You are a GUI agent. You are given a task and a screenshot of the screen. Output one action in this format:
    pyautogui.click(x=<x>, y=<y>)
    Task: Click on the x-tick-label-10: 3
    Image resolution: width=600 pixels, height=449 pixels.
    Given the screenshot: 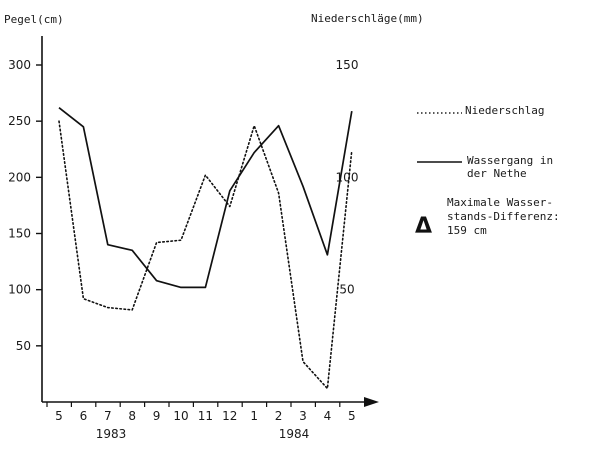 What is the action you would take?
    pyautogui.click(x=303, y=416)
    